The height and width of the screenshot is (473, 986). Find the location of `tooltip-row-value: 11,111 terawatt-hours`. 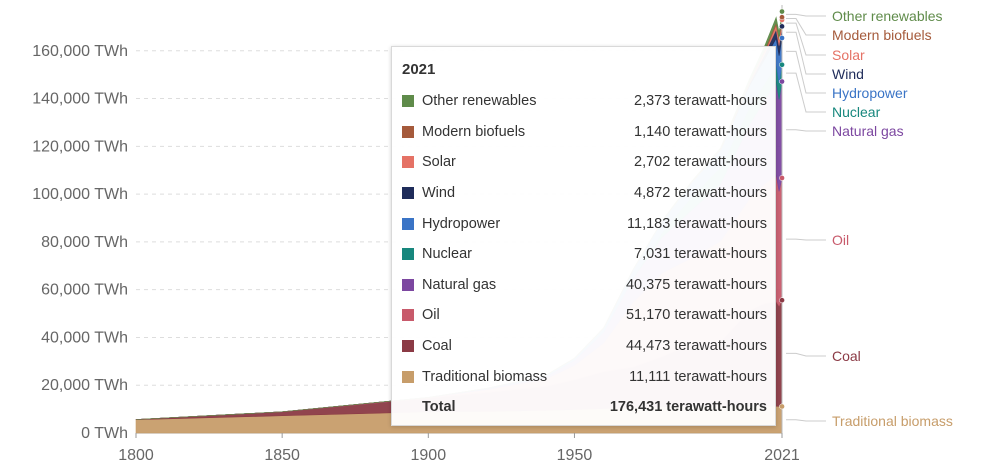

tooltip-row-value: 11,111 terawatt-hours is located at coordinates (698, 376).